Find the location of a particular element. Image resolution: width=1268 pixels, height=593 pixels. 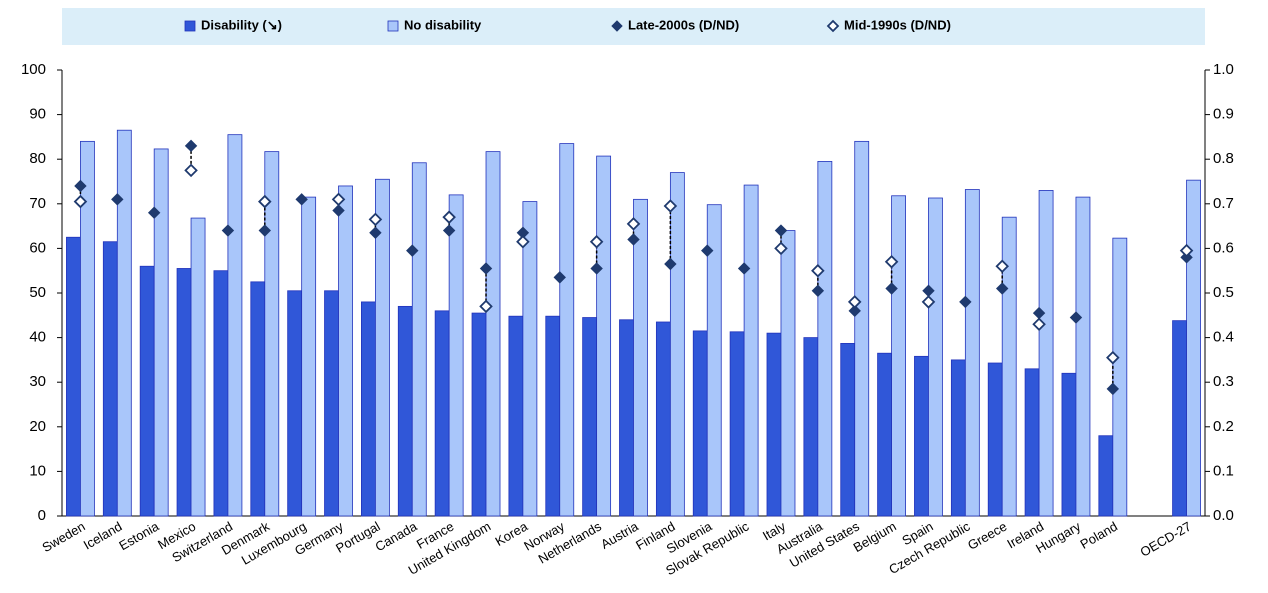

x-tick-label: Austria is located at coordinates (619, 535).